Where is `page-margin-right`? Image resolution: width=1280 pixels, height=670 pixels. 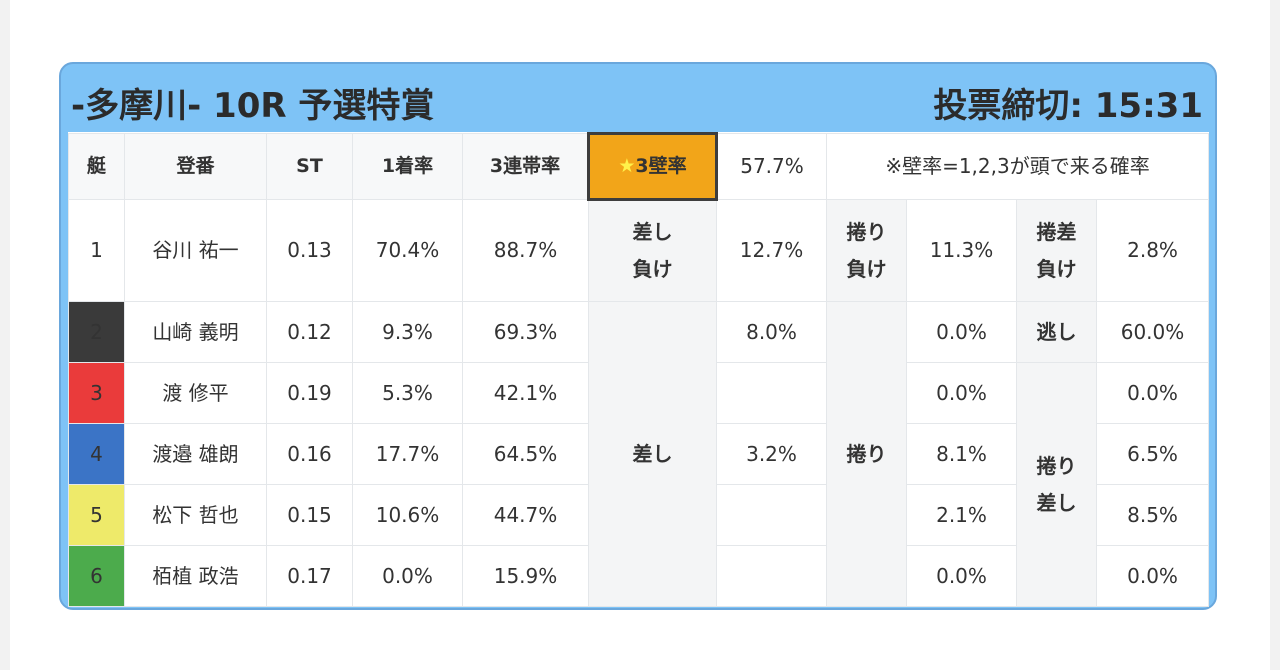
page-margin-right is located at coordinates (1275, 335).